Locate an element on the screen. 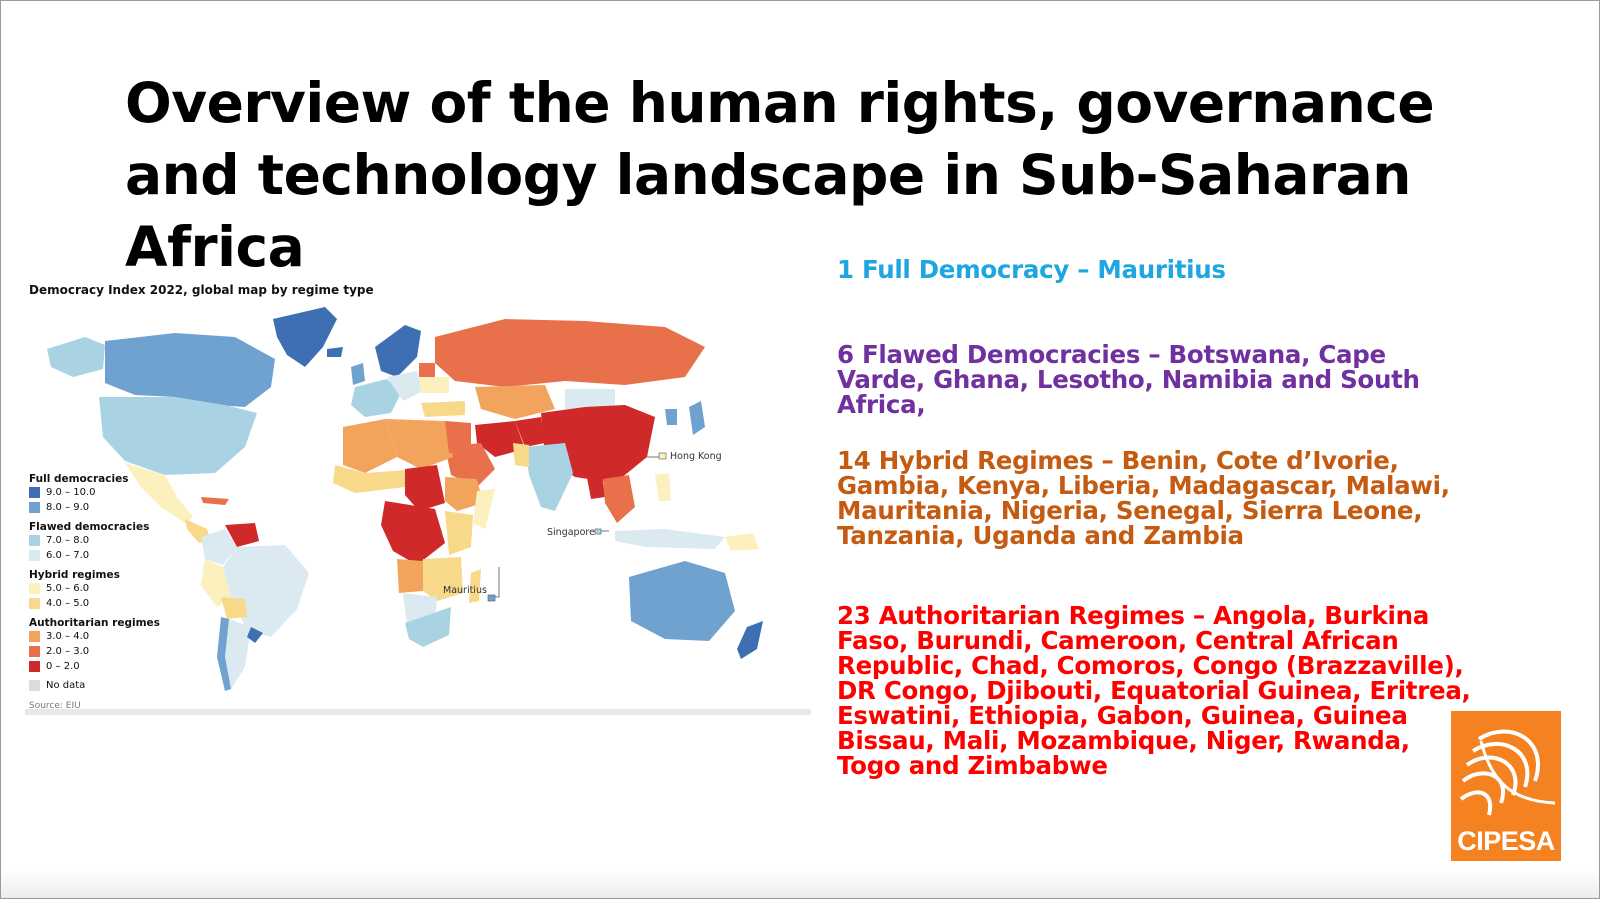 The width and height of the screenshot is (1600, 899). map-region-uk is located at coordinates (358, 374).